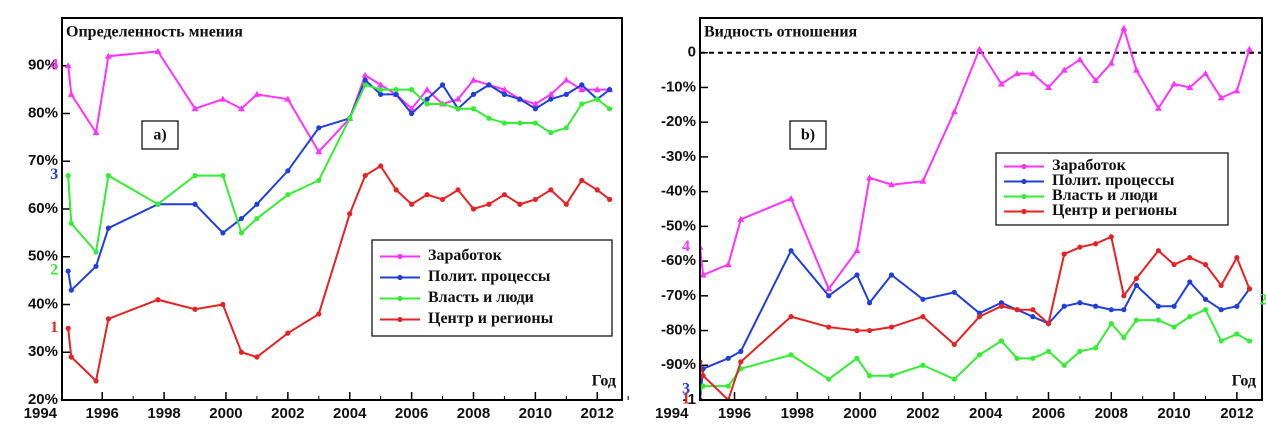 This screenshot has height=426, width=1266. What do you see at coordinates (1048, 413) in the screenshot?
I see `x-tick-label: 2006` at bounding box center [1048, 413].